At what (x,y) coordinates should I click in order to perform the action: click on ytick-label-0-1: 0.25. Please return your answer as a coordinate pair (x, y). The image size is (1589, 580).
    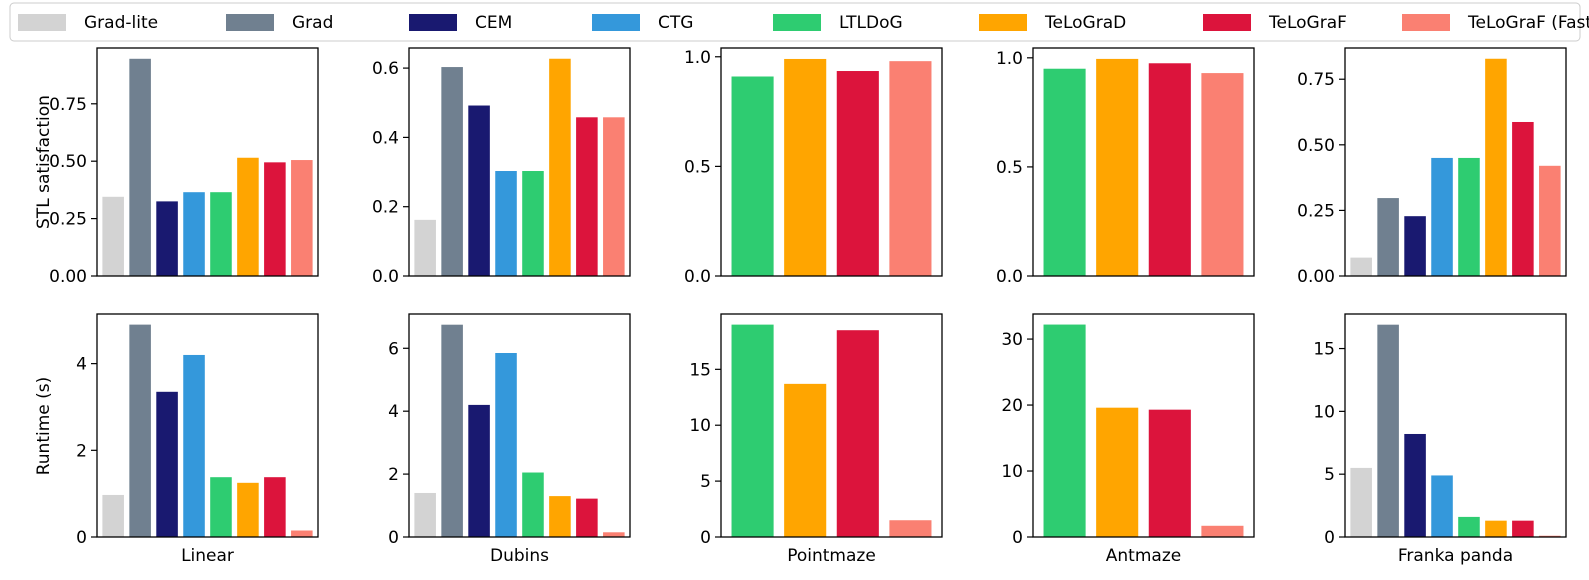
    Looking at the image, I should click on (68, 220).